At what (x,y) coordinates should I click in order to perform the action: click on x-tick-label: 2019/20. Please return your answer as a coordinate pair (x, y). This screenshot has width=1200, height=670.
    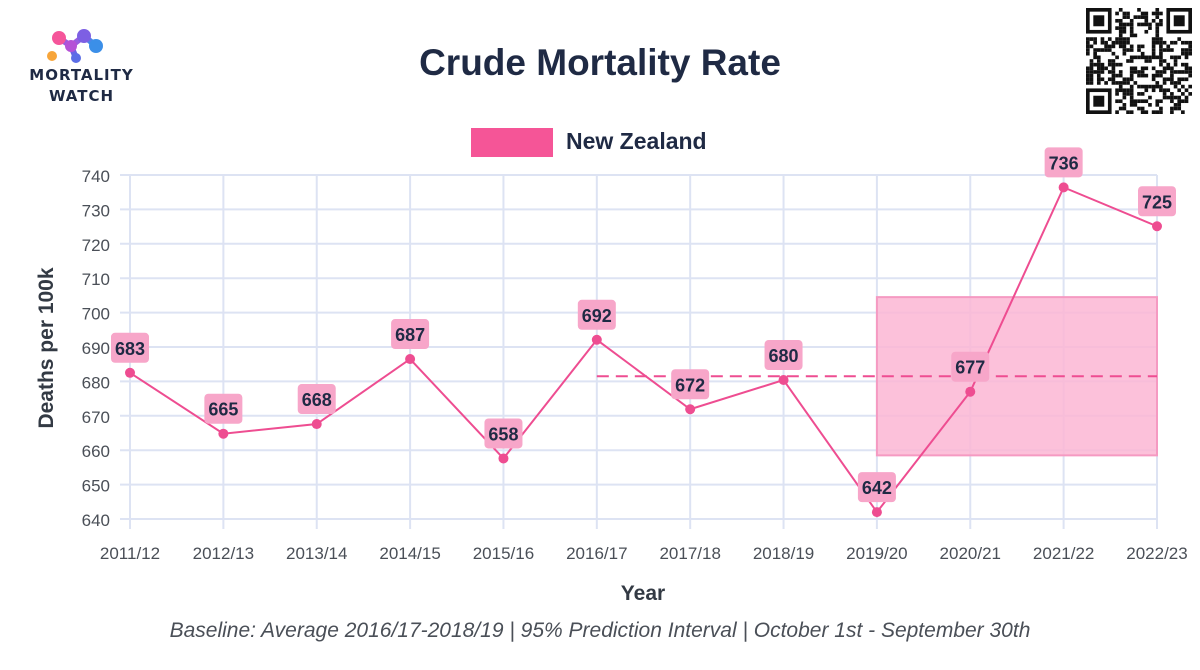
    Looking at the image, I should click on (876, 553).